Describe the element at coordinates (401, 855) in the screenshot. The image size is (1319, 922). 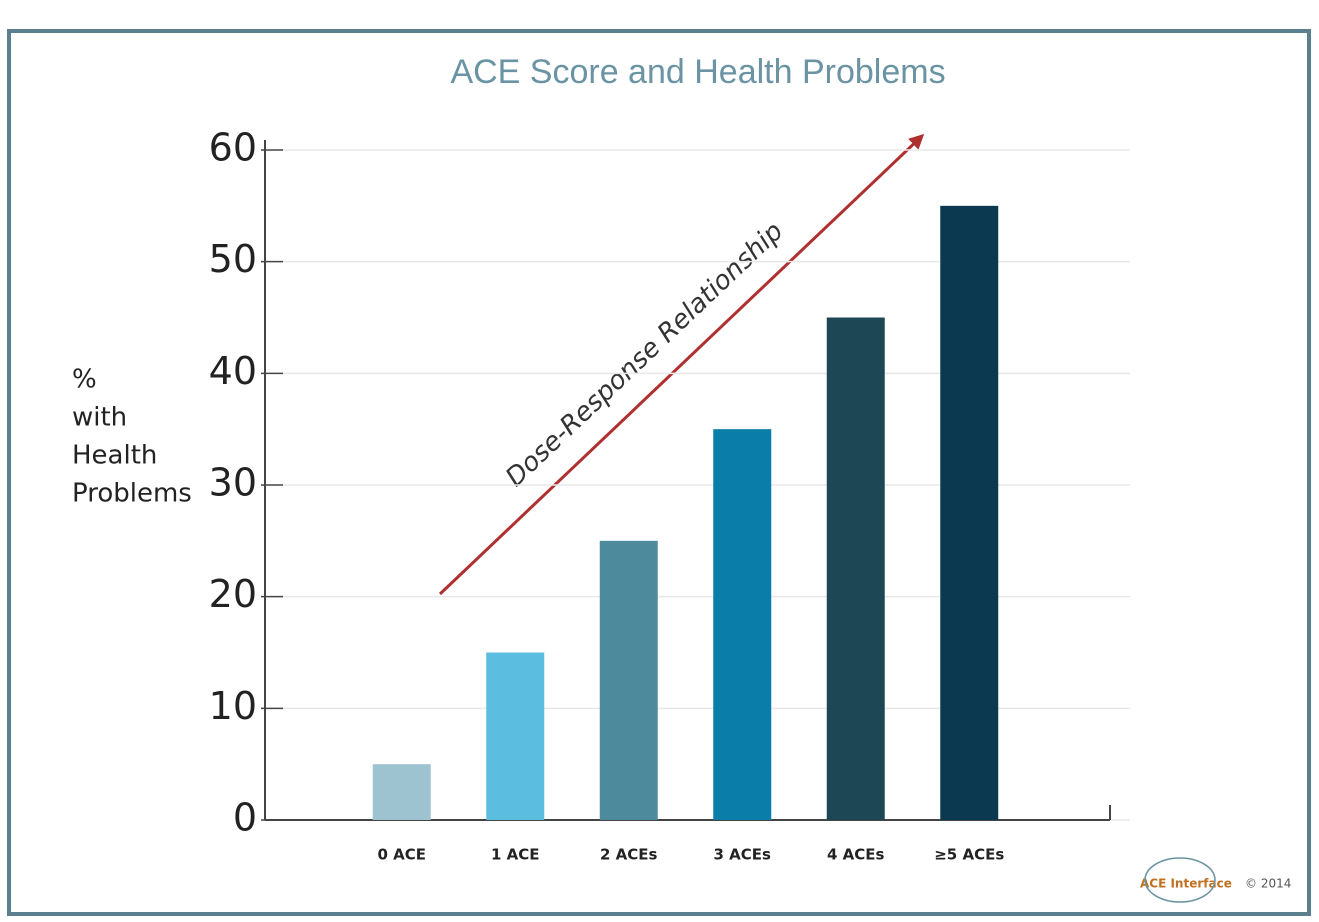
I see `x-tick-label: 0 ACE` at that location.